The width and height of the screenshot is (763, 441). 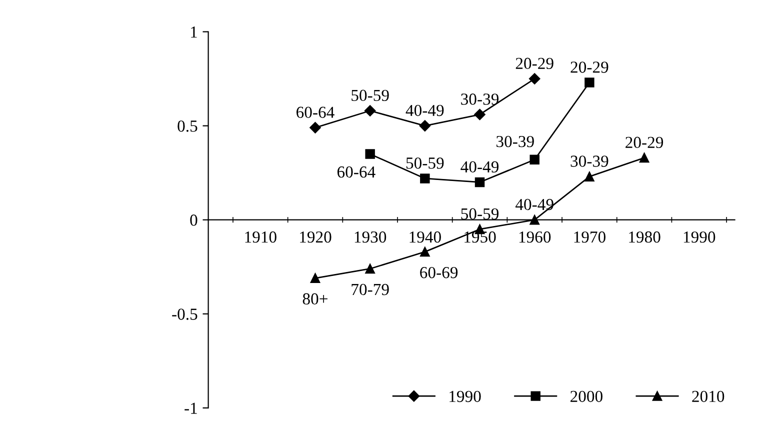 I want to click on x-tick-label: 1960, so click(x=535, y=237).